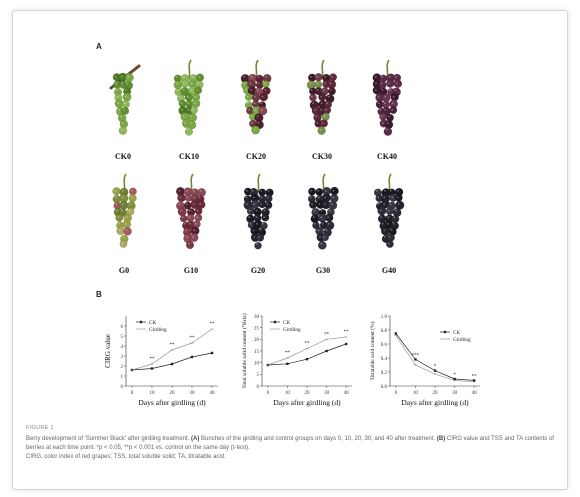 The width and height of the screenshot is (580, 497). I want to click on y-axis-label: Total soluble solid content (°Brix), so click(244, 350).